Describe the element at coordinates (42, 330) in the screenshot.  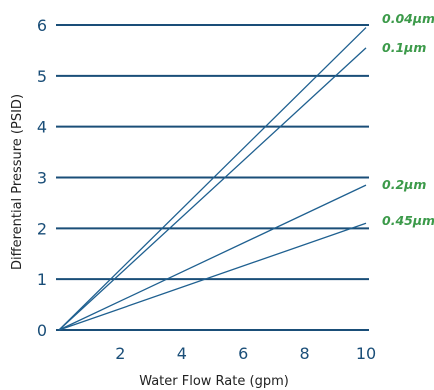
I see `y-tick-0: 0` at that location.